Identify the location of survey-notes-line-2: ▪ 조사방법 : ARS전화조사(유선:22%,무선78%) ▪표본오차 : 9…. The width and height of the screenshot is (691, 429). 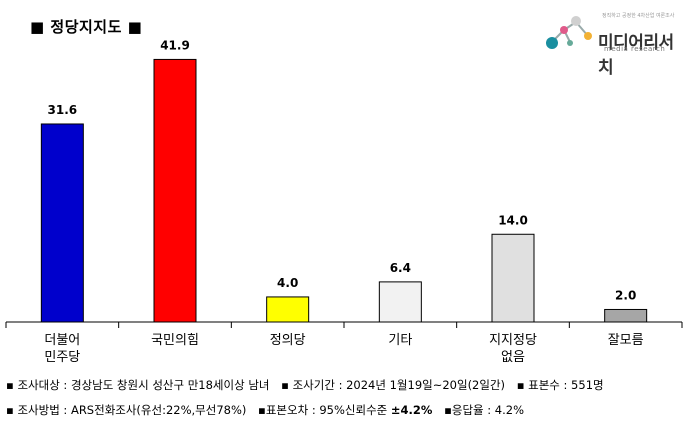
(269, 410).